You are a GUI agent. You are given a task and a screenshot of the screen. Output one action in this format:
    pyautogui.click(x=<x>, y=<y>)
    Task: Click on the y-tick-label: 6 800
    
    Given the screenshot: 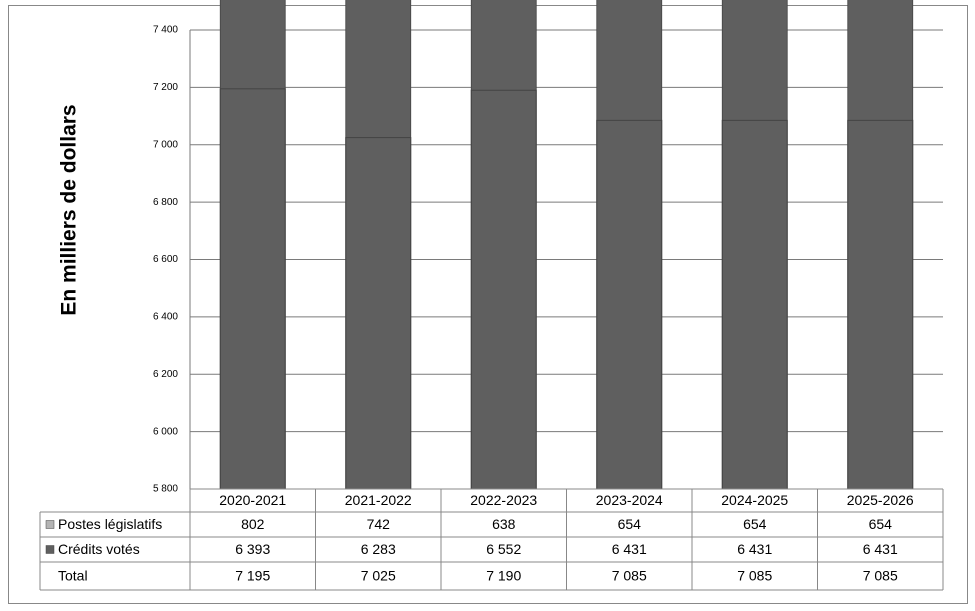 What is the action you would take?
    pyautogui.click(x=165, y=202)
    